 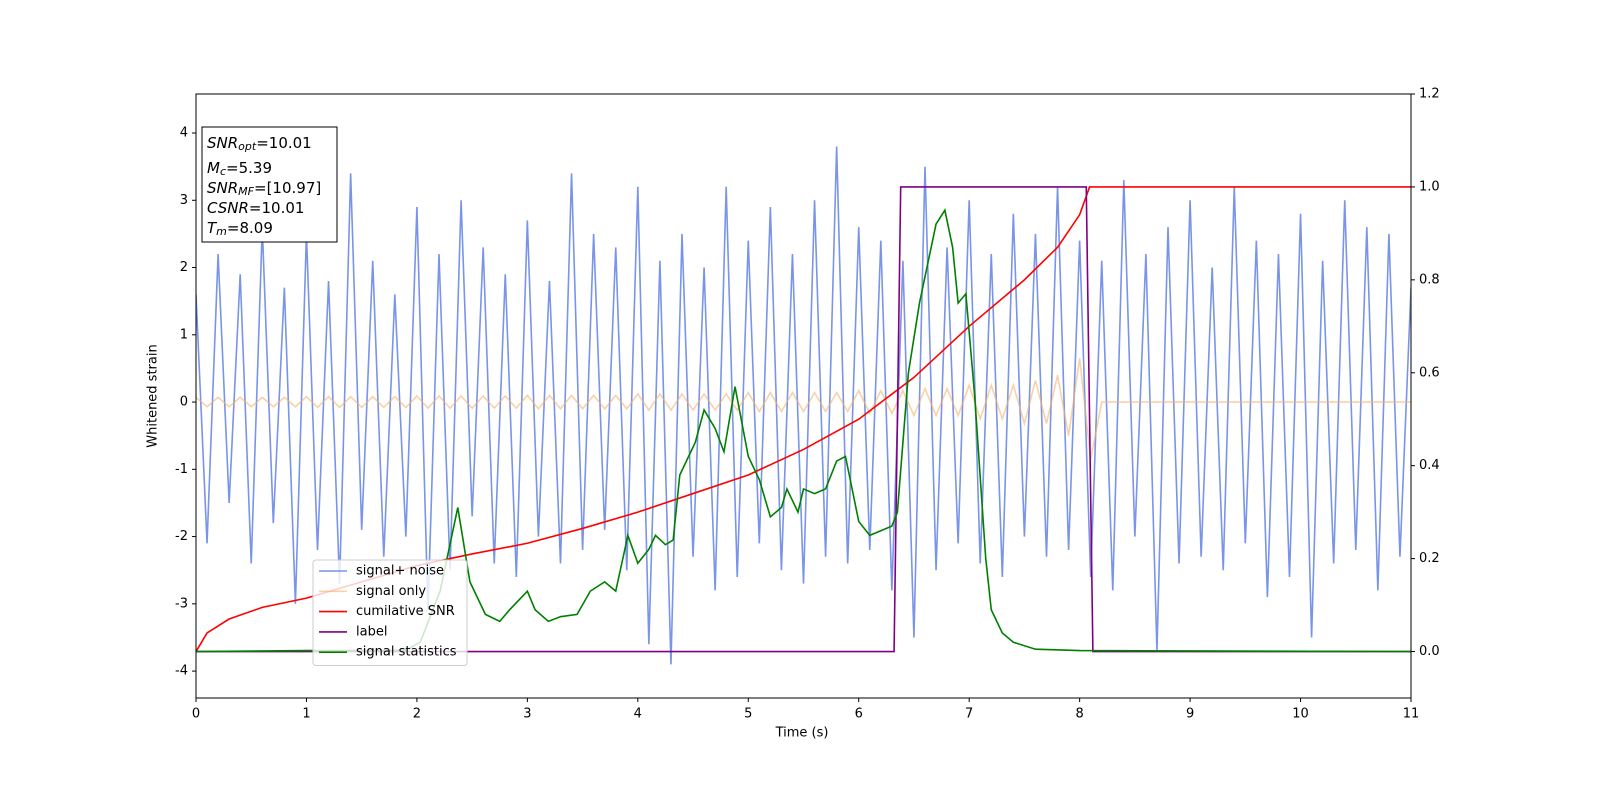 What do you see at coordinates (371, 631) in the screenshot?
I see `legend-label: label` at bounding box center [371, 631].